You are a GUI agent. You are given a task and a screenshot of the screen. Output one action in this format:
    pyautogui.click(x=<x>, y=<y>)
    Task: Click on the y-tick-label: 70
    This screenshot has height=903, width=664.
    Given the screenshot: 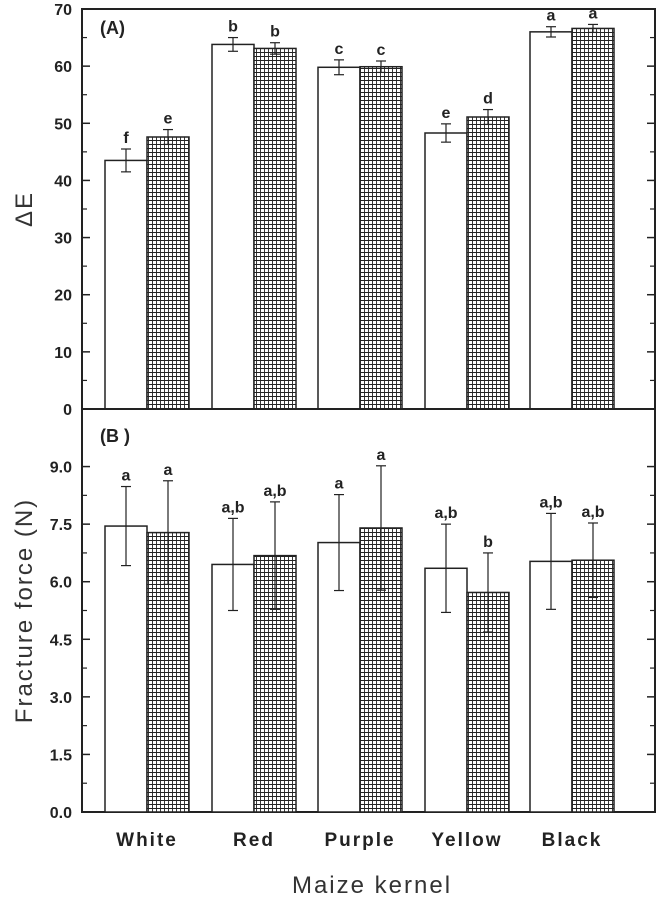 What is the action you would take?
    pyautogui.click(x=63, y=10)
    